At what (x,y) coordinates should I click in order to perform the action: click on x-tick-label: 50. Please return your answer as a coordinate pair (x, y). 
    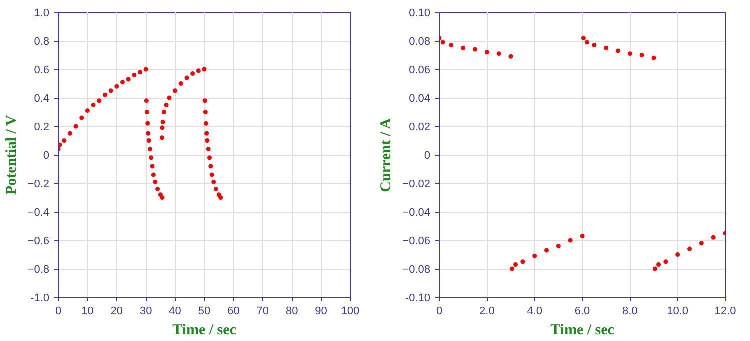
    Looking at the image, I should click on (204, 312).